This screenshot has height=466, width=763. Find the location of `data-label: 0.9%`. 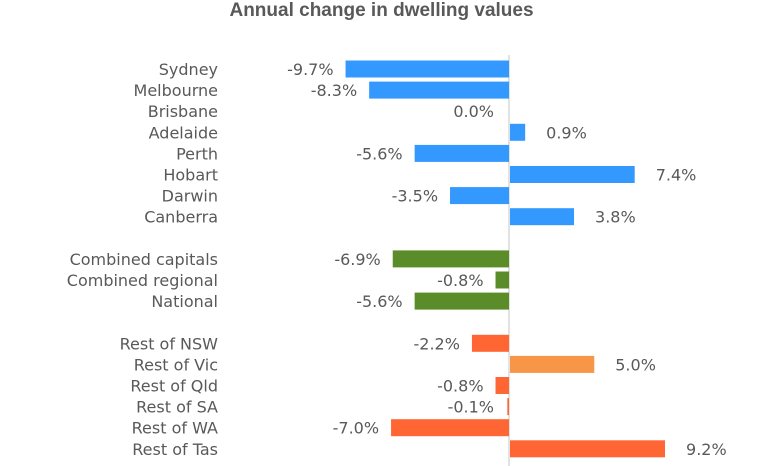

data-label: 0.9% is located at coordinates (566, 132).